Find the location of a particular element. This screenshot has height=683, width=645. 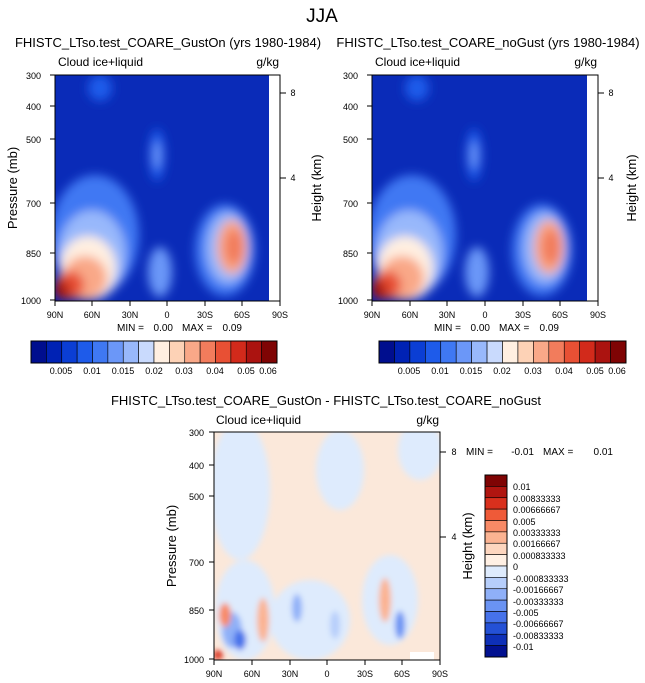

colorbar-label: 0.00166667 is located at coordinates (537, 544).